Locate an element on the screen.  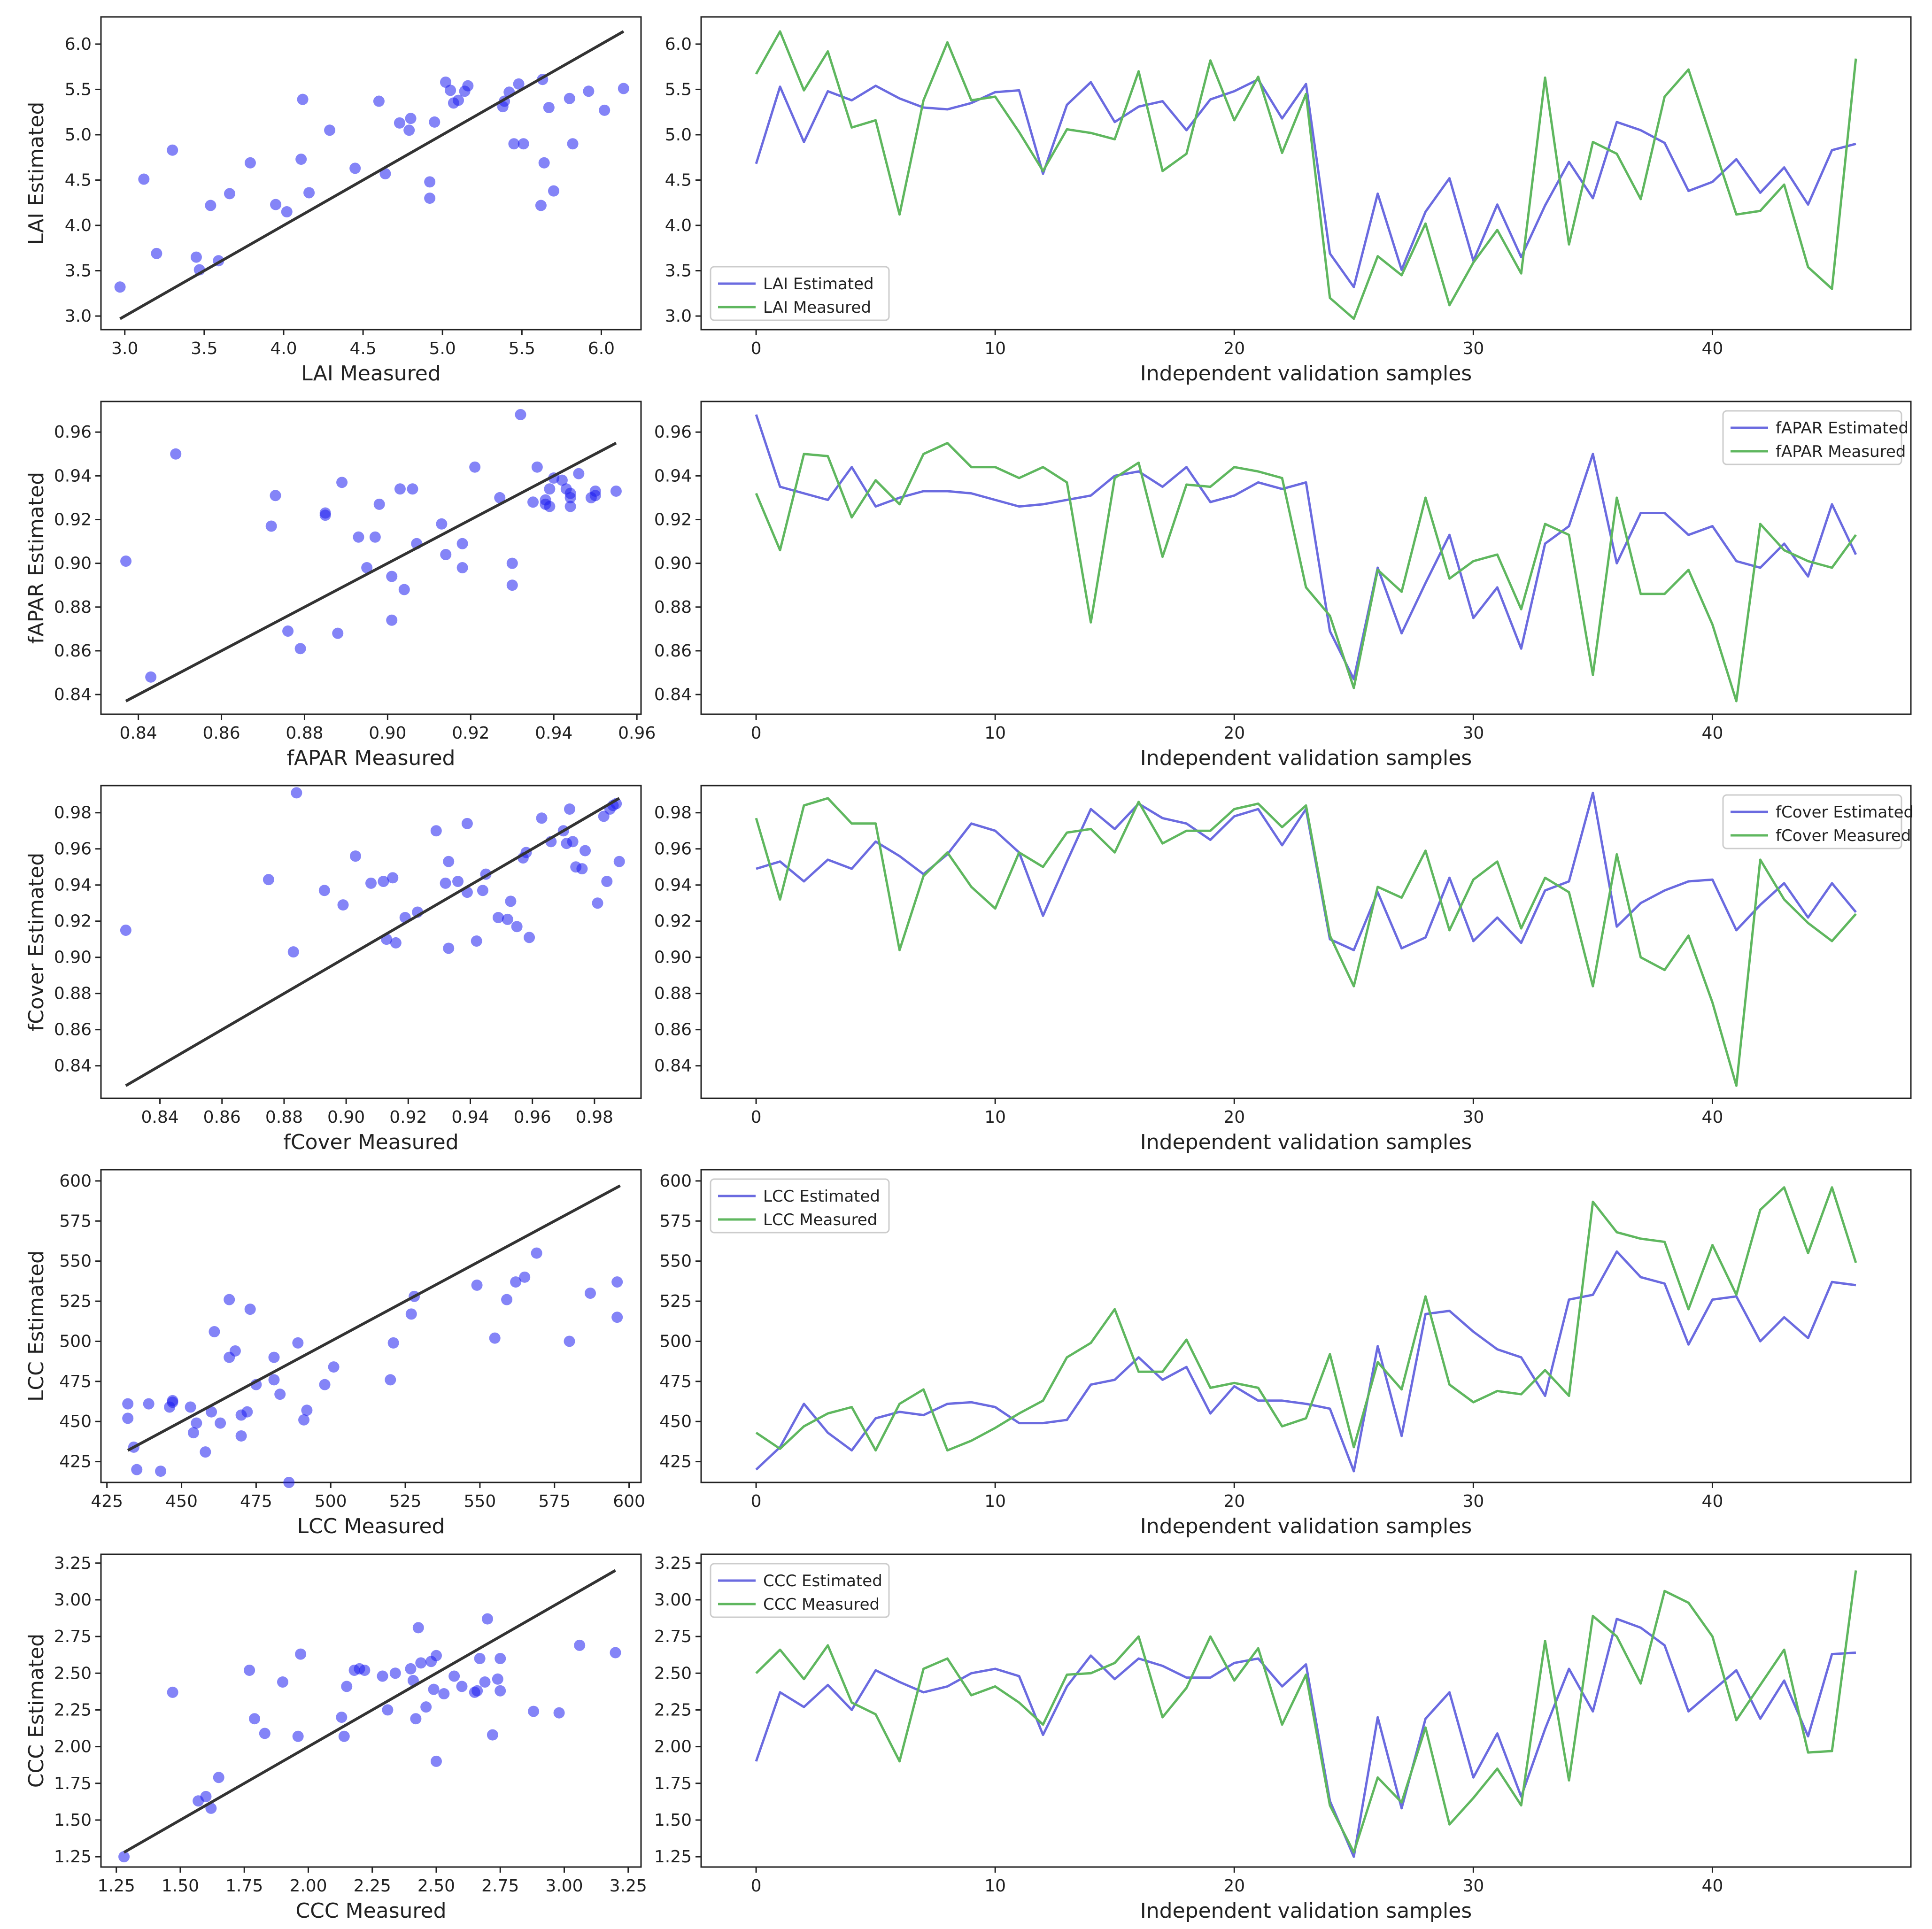
legend-label: fCover Estimated is located at coordinates (1845, 812).